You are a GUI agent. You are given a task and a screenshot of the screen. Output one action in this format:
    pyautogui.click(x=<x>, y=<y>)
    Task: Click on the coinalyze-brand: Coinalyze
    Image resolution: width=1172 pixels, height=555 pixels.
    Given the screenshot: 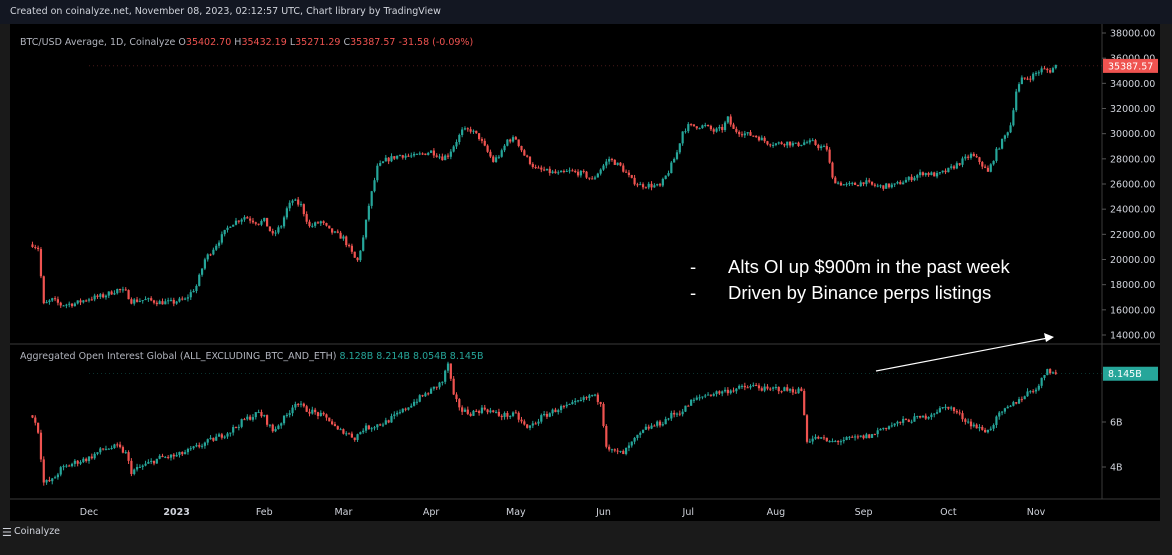 What is the action you would take?
    pyautogui.click(x=37, y=531)
    